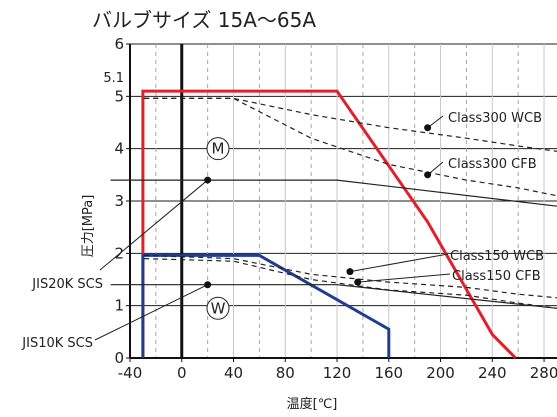 The image size is (557, 417). I want to click on series-line-jis20k-scs, so click(333, 193).